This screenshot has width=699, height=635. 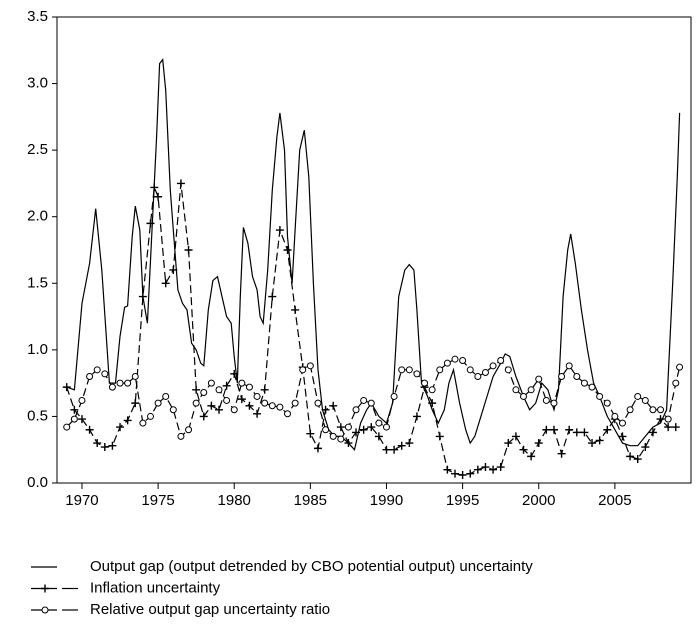 I want to click on x-tick-label: 2005, so click(x=614, y=500).